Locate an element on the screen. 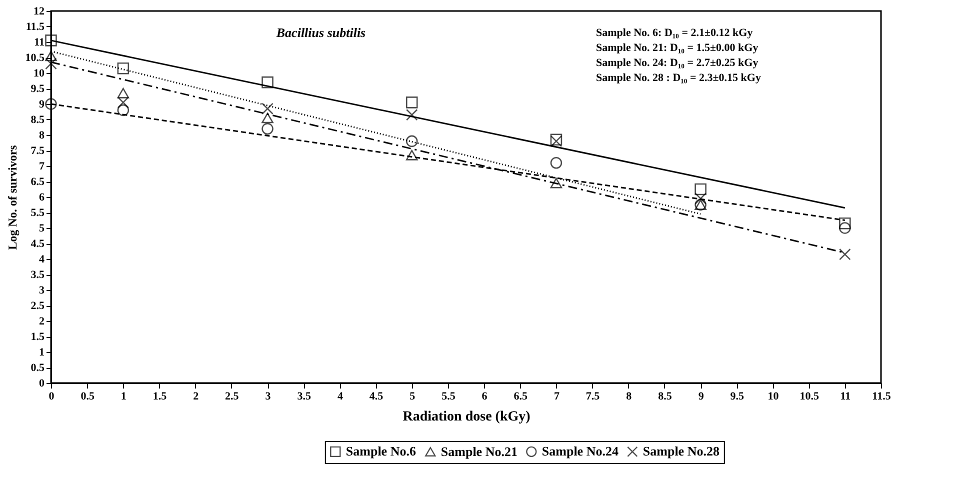  y-tick-label: 10.5 is located at coordinates (35, 58).